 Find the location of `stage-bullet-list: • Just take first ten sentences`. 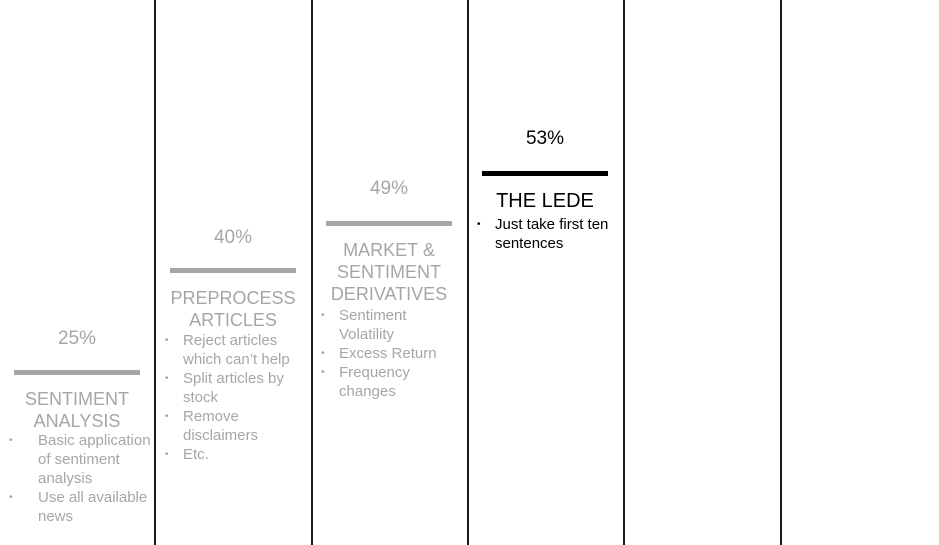

stage-bullet-list: • Just take first ten sentences is located at coordinates (549, 234).